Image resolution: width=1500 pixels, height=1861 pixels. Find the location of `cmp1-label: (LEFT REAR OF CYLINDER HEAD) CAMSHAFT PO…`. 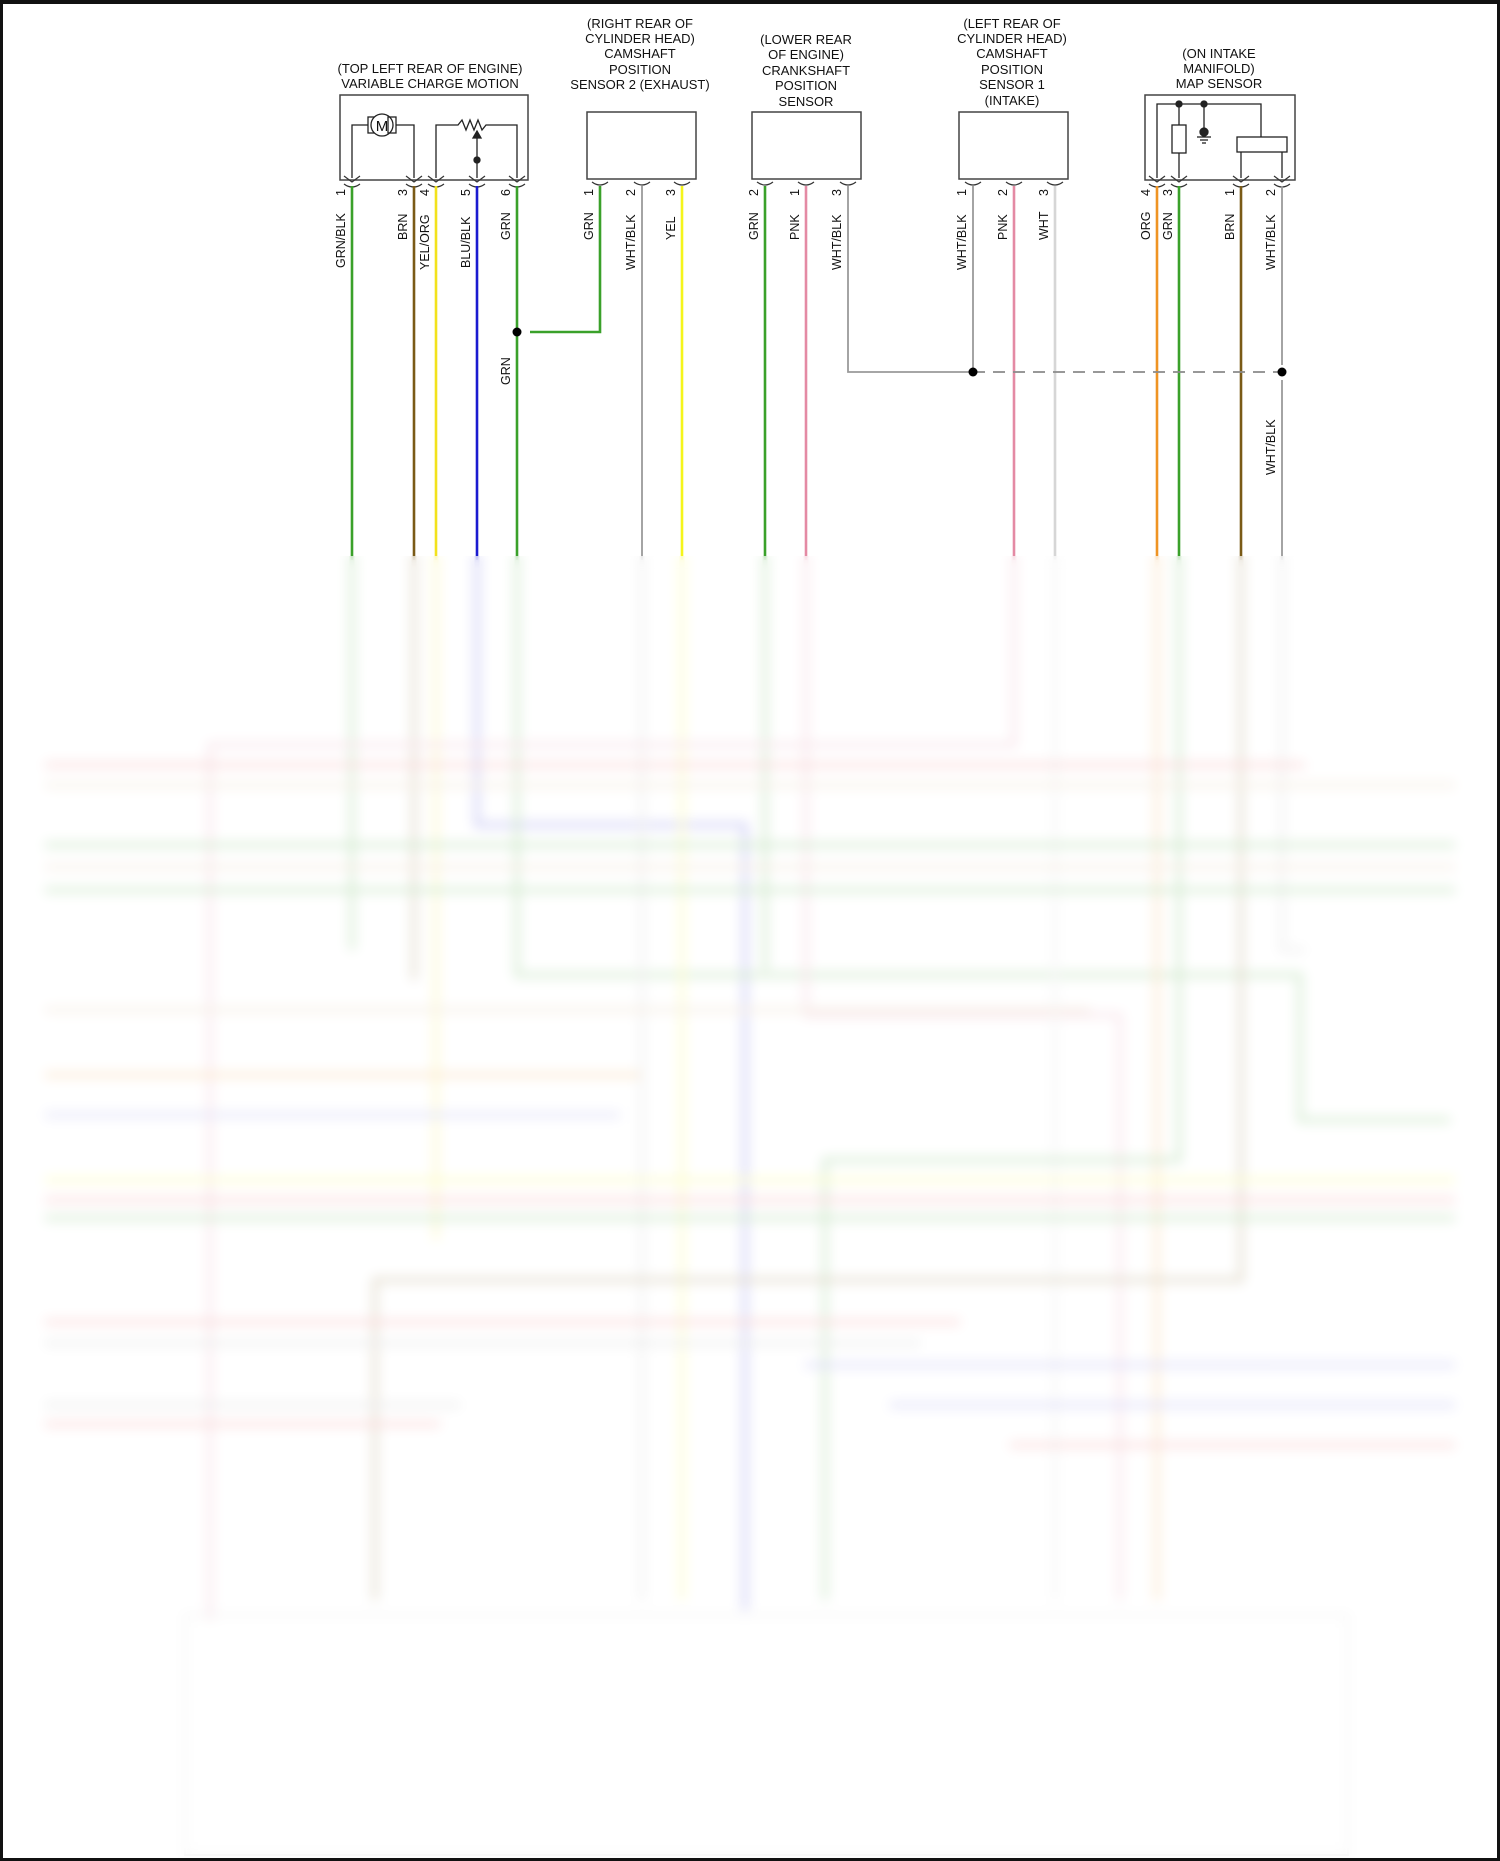

cmp1-label: (LEFT REAR OF CYLINDER HEAD) CAMSHAFT PO… is located at coordinates (1012, 62).